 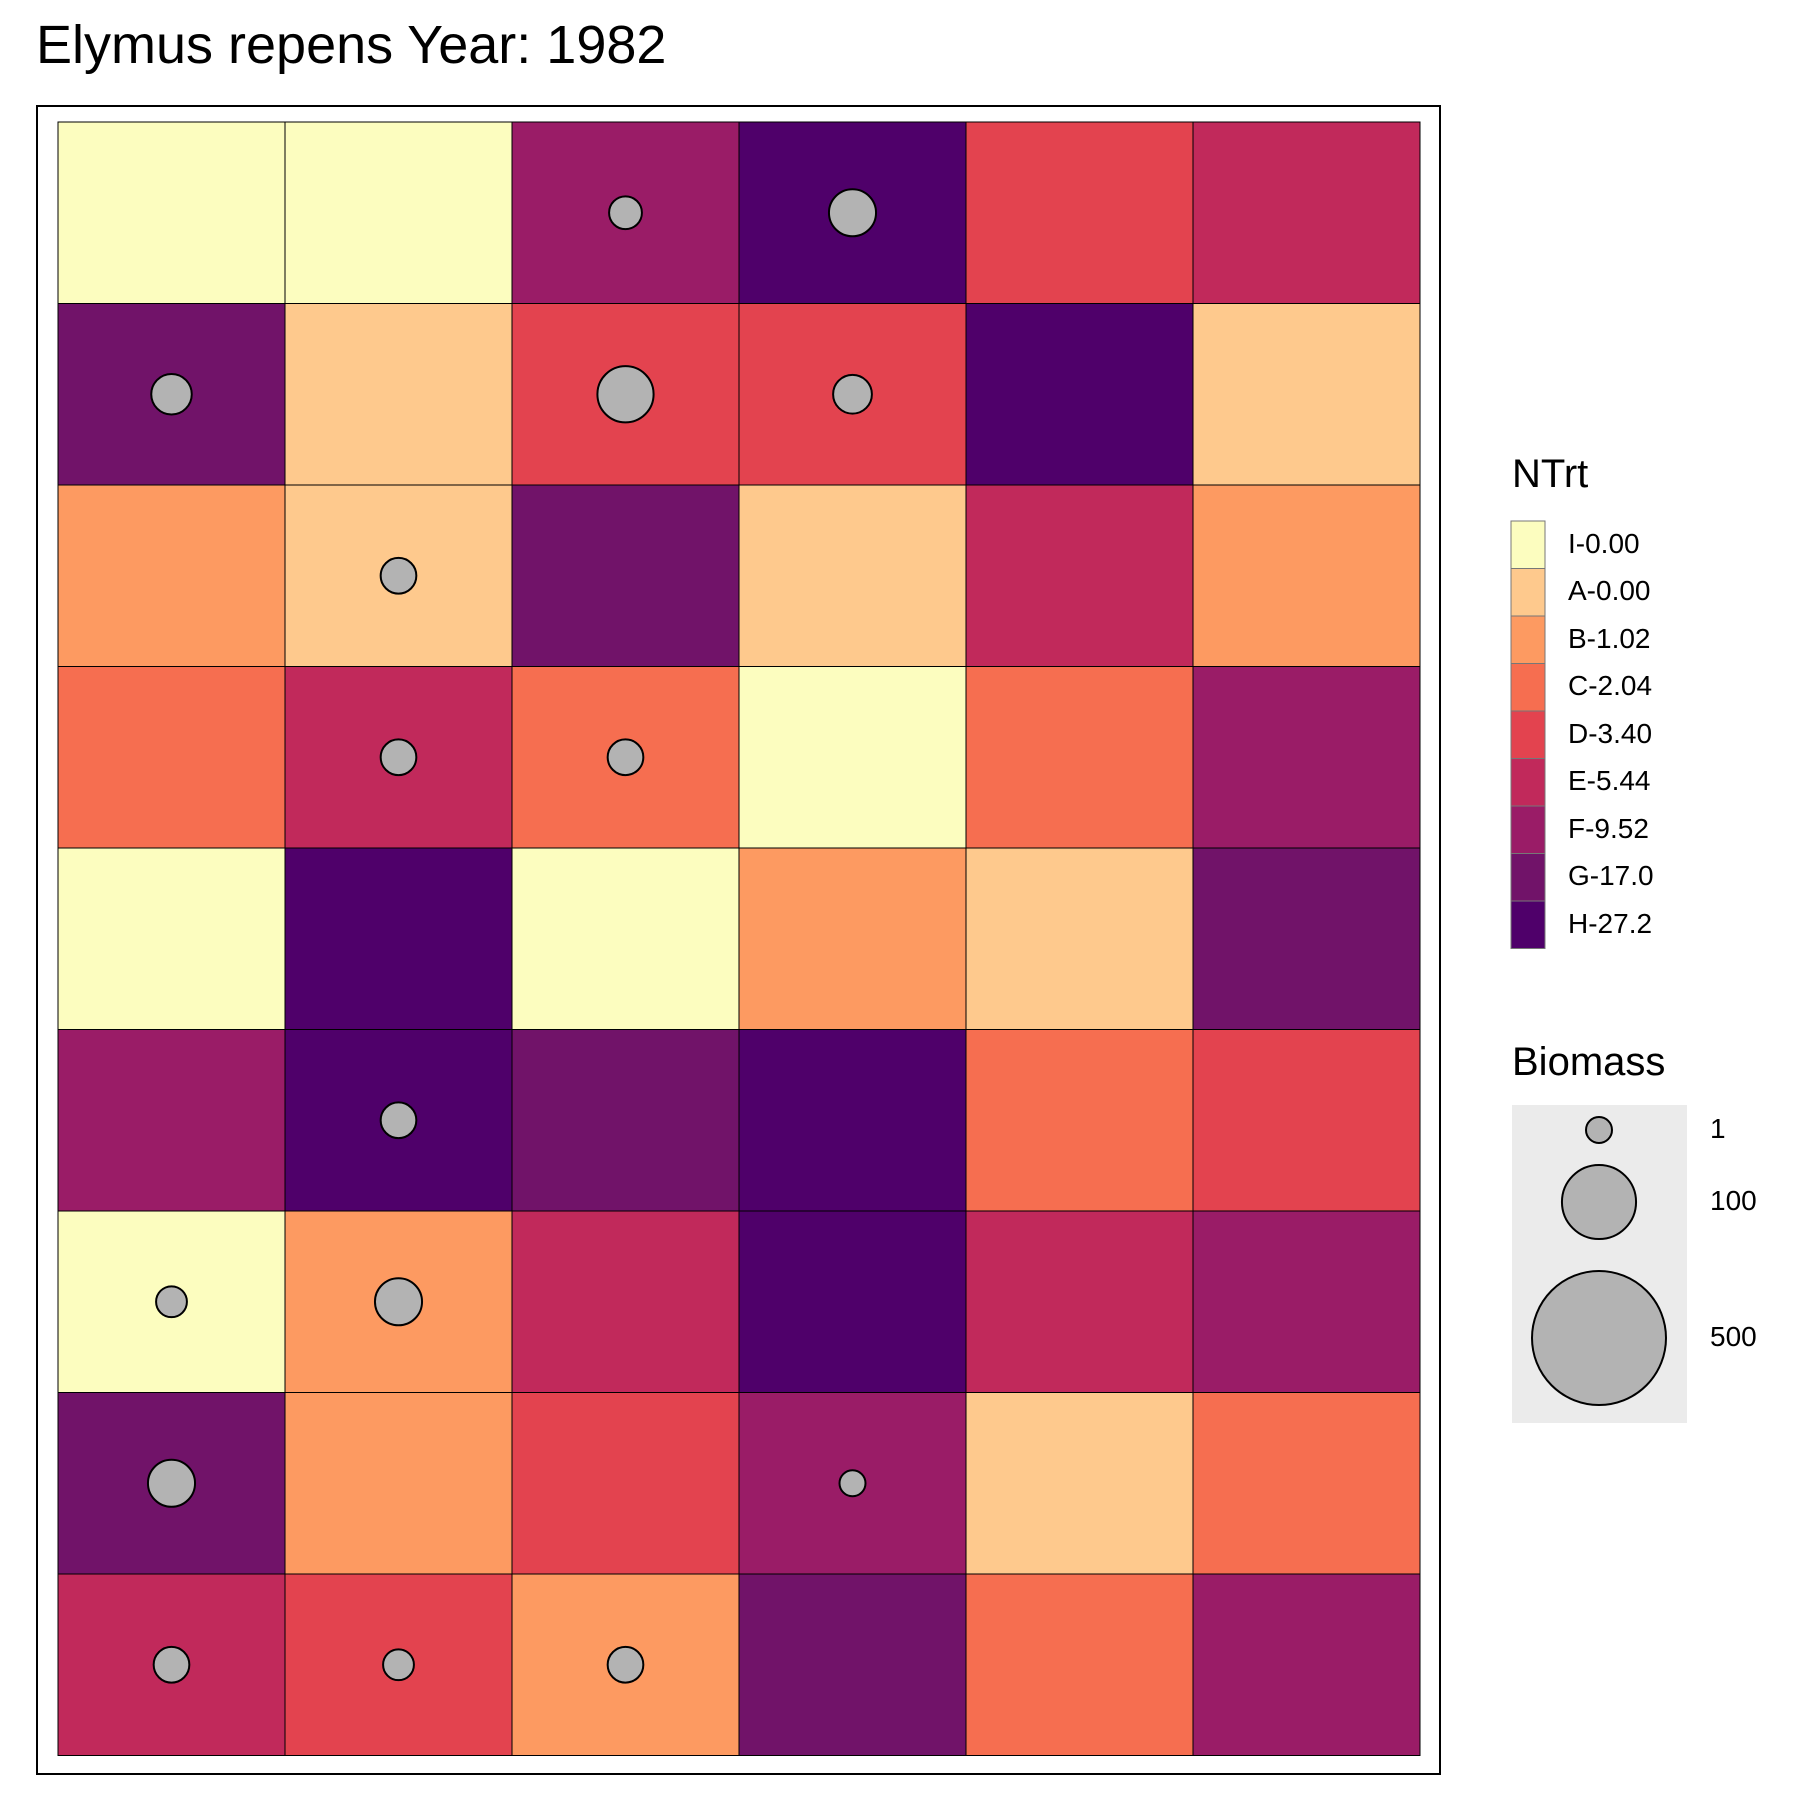 I want to click on size-legend-label: 500, so click(x=1733, y=1337).